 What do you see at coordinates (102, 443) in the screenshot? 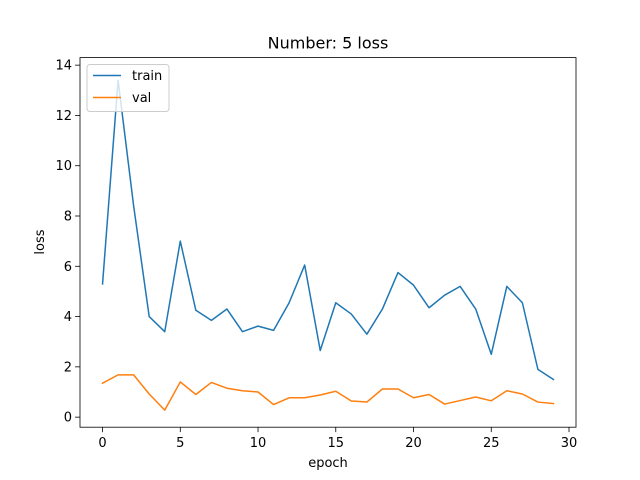
I see `x-tick-label: 0` at bounding box center [102, 443].